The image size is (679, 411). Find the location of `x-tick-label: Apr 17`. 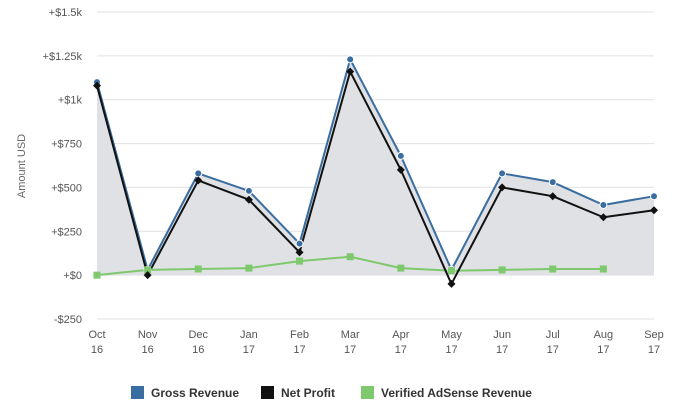

x-tick-label: Apr 17 is located at coordinates (400, 342).